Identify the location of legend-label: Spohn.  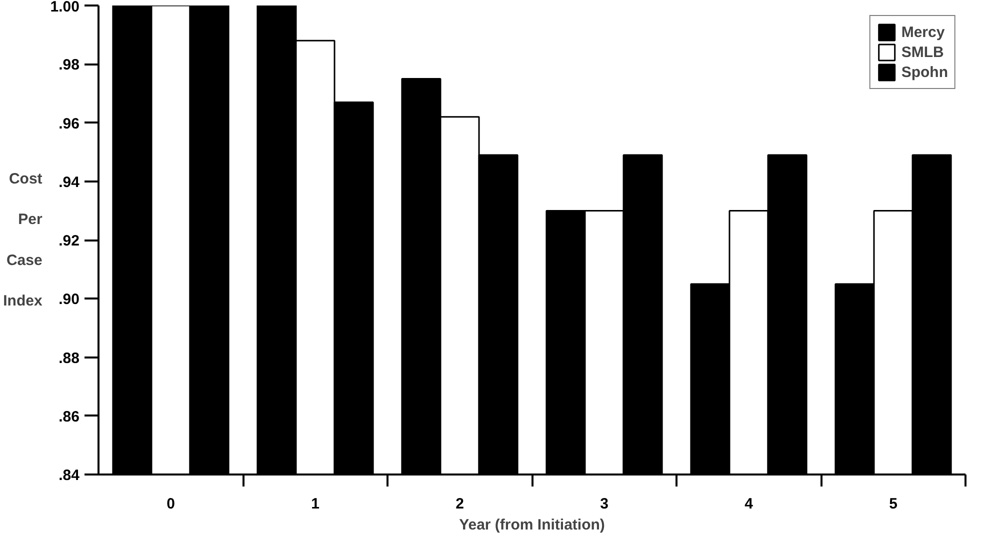
(924, 72).